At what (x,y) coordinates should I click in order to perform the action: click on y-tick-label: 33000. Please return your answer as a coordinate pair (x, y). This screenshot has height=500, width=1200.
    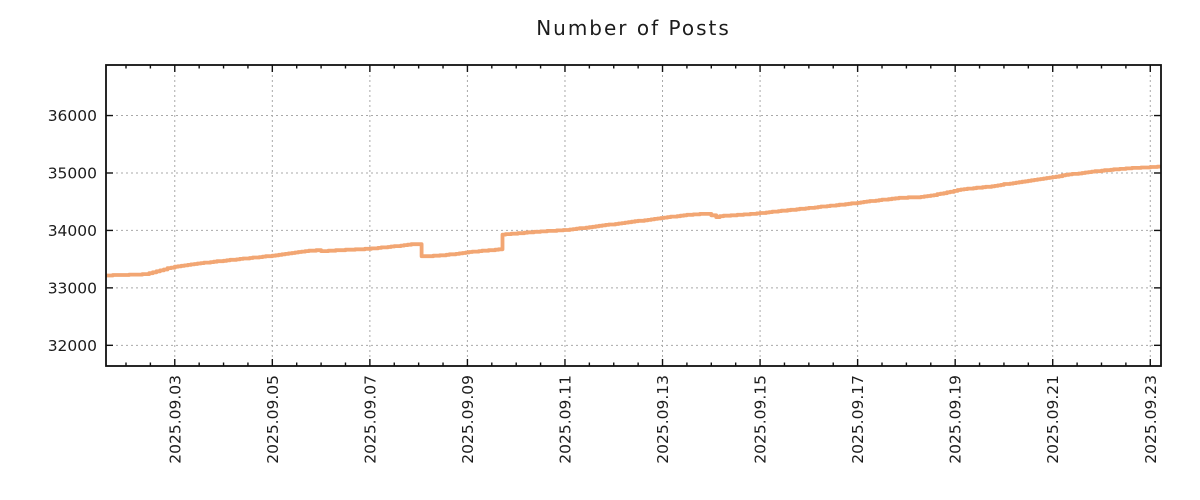
    Looking at the image, I should click on (72, 288).